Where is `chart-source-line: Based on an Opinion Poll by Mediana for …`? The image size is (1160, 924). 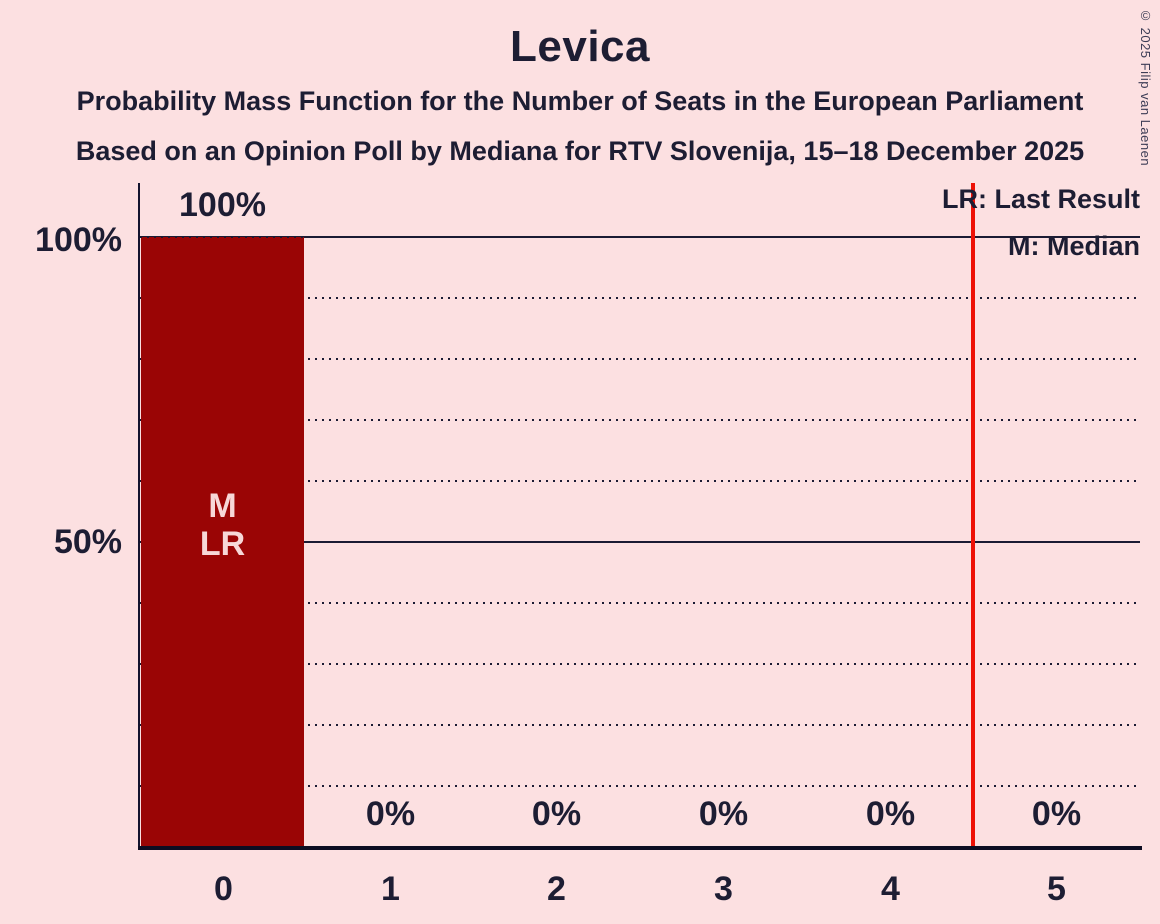 chart-source-line: Based on an Opinion Poll by Mediana for … is located at coordinates (580, 151).